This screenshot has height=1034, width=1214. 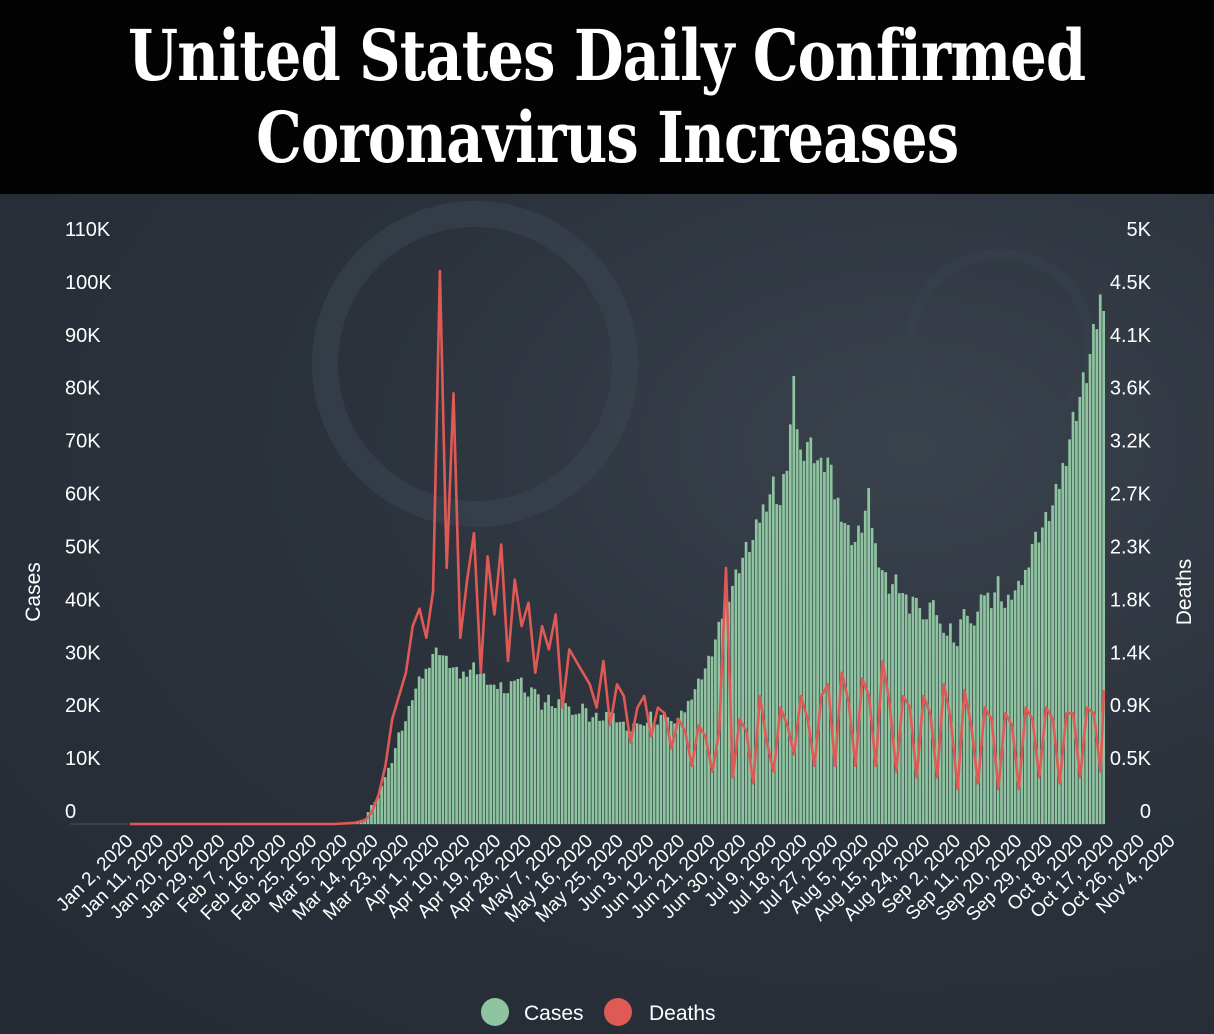 I want to click on y2-axis-title: Deaths, so click(x=1184, y=592).